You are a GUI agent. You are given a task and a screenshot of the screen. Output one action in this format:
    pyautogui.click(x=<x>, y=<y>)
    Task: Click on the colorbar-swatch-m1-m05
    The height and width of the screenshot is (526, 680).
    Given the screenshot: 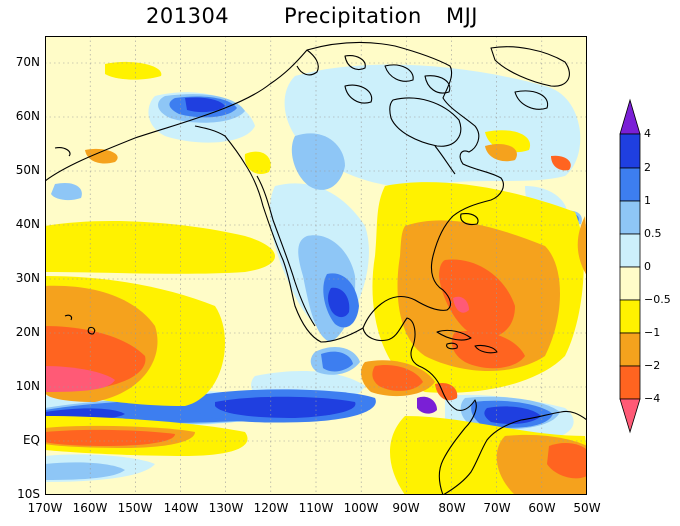 What is the action you would take?
    pyautogui.click(x=630, y=316)
    